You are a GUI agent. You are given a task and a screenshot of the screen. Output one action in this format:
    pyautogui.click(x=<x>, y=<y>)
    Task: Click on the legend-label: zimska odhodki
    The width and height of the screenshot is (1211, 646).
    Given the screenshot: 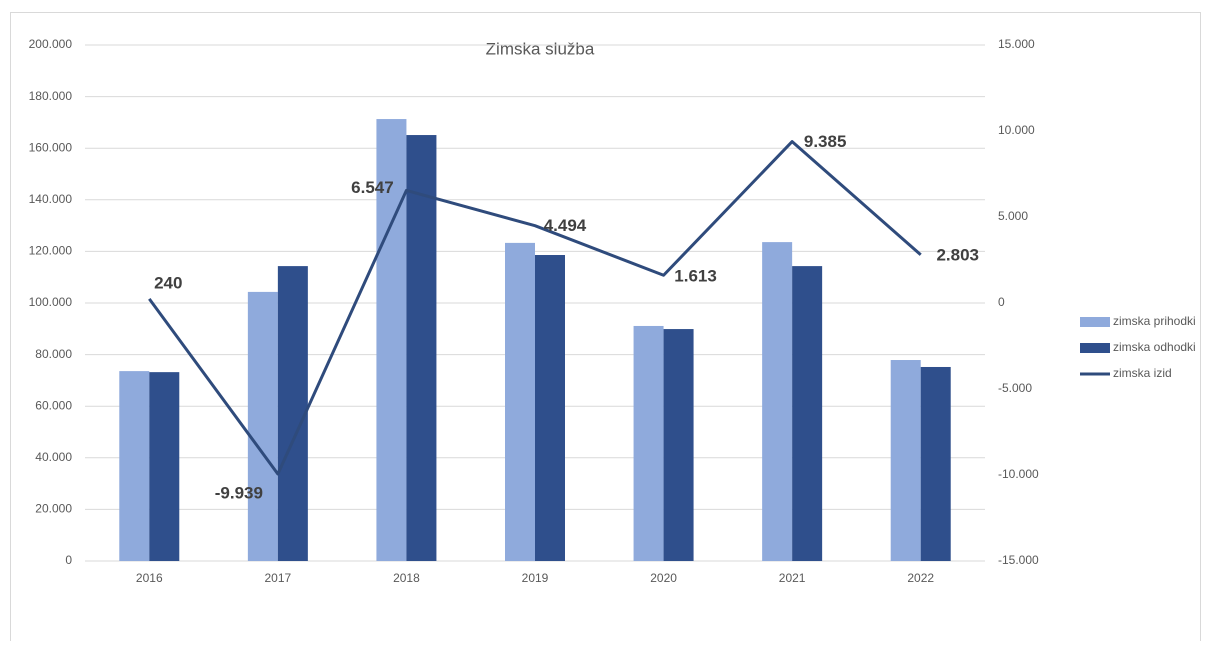 What is the action you would take?
    pyautogui.click(x=1154, y=347)
    